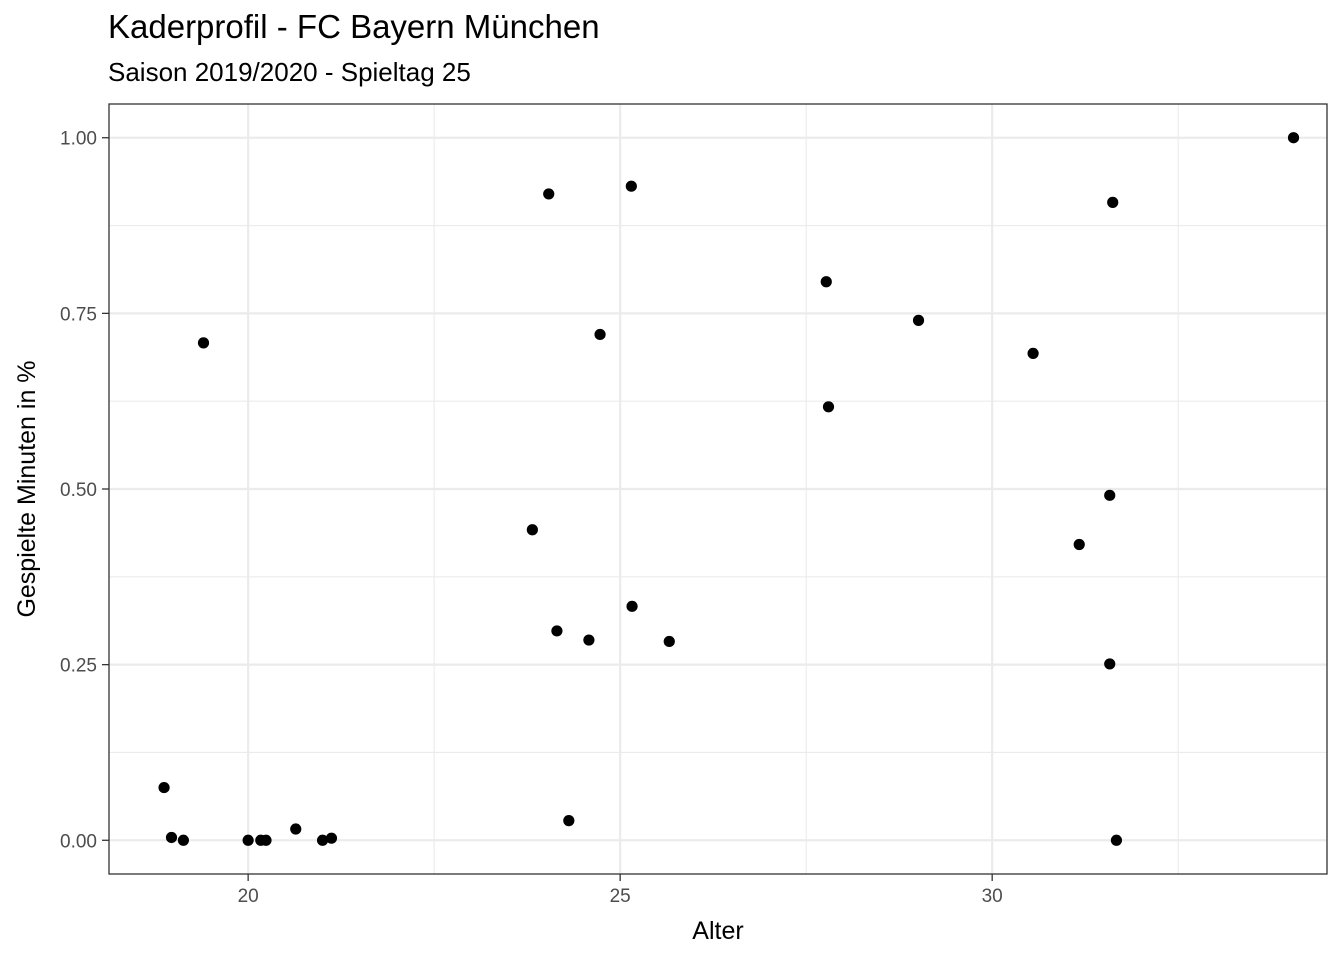 The image size is (1344, 960). Describe the element at coordinates (289, 72) in the screenshot. I see `chart-subtitle: Saison 2019/2020 - Spieltag 25` at that location.